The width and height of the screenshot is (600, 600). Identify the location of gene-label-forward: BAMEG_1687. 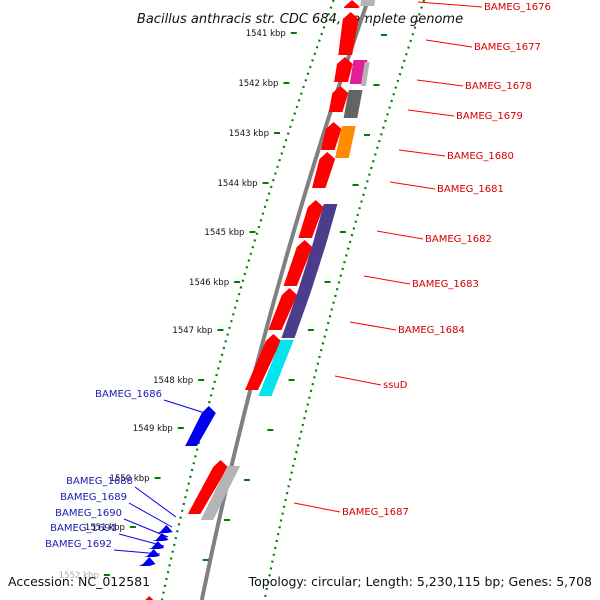
(375, 512).